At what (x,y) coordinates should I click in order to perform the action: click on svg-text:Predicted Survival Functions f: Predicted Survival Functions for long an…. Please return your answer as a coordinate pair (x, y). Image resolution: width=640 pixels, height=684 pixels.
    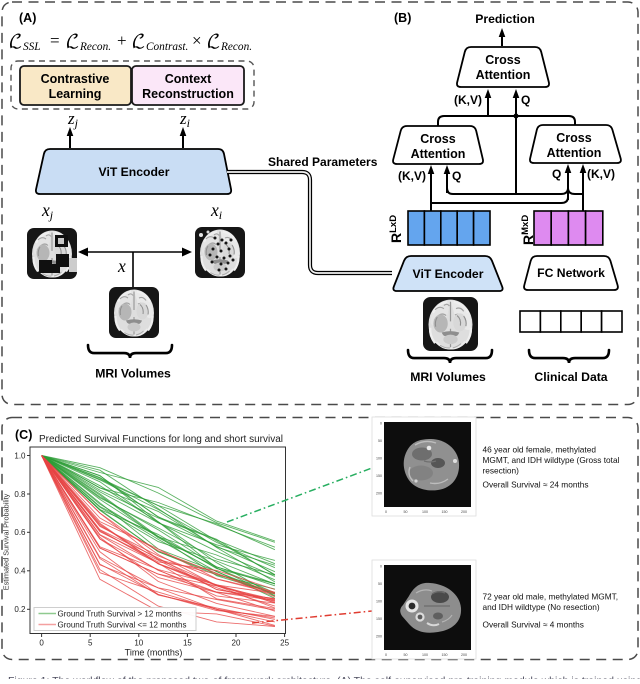
    Looking at the image, I should click on (161, 439).